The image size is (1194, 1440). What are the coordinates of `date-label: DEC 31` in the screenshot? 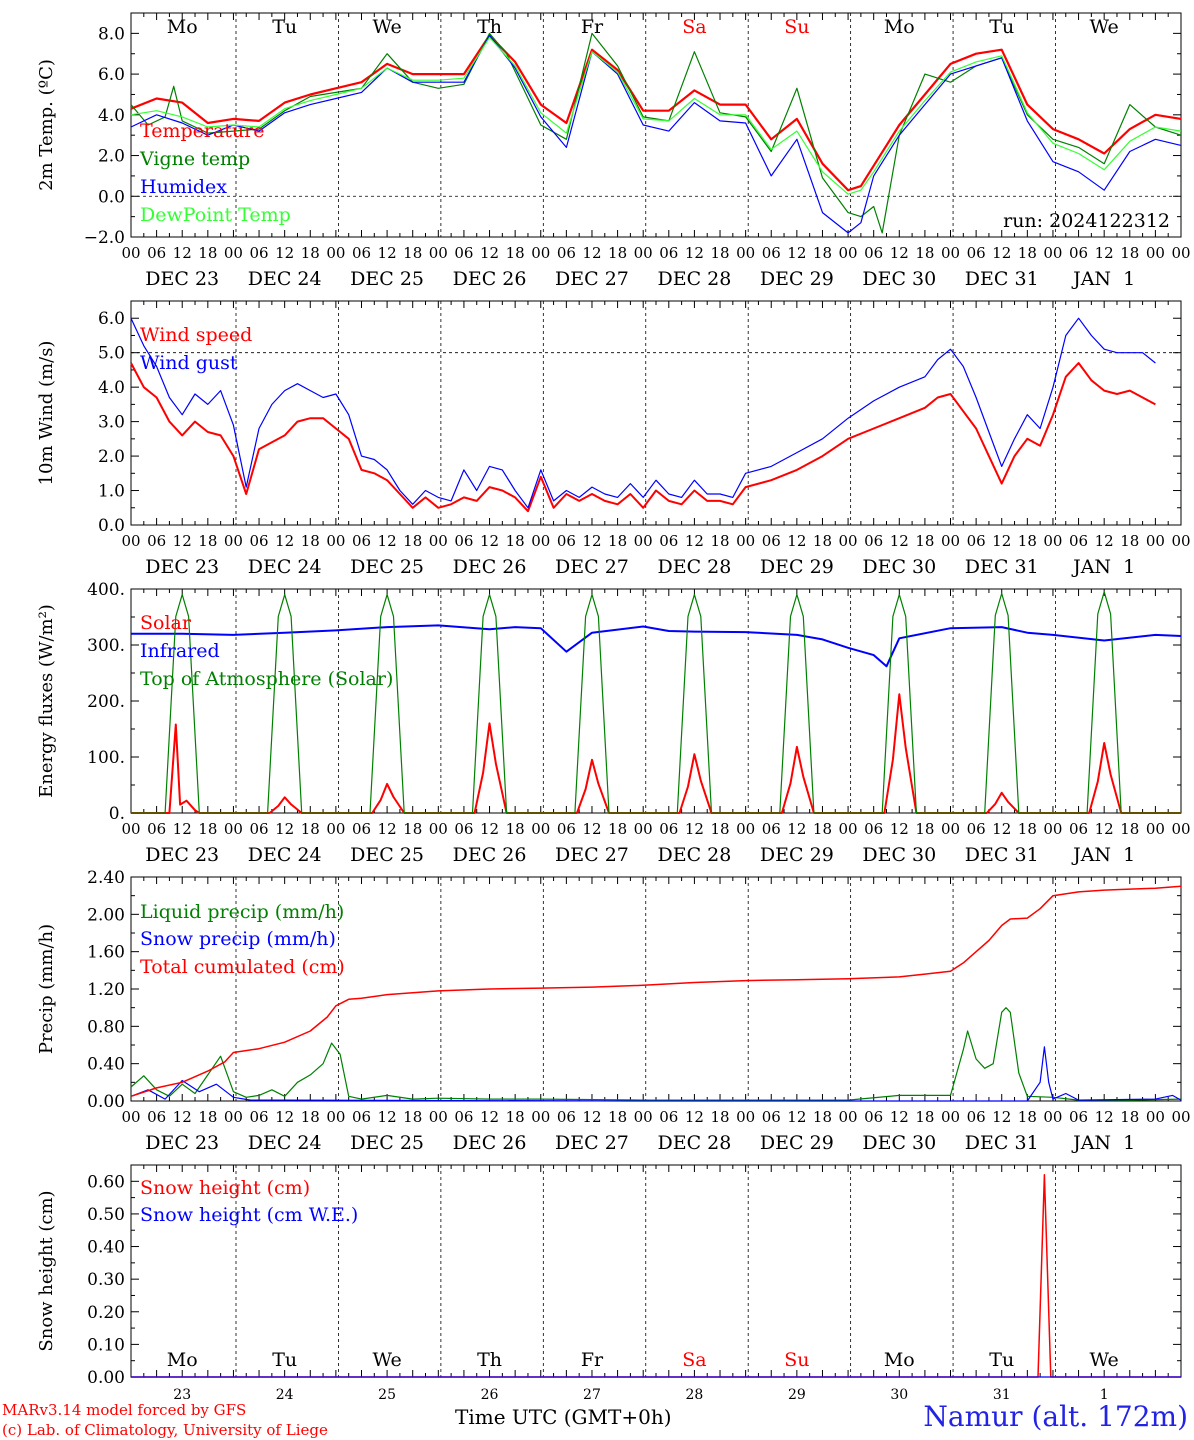 It's located at (1002, 567).